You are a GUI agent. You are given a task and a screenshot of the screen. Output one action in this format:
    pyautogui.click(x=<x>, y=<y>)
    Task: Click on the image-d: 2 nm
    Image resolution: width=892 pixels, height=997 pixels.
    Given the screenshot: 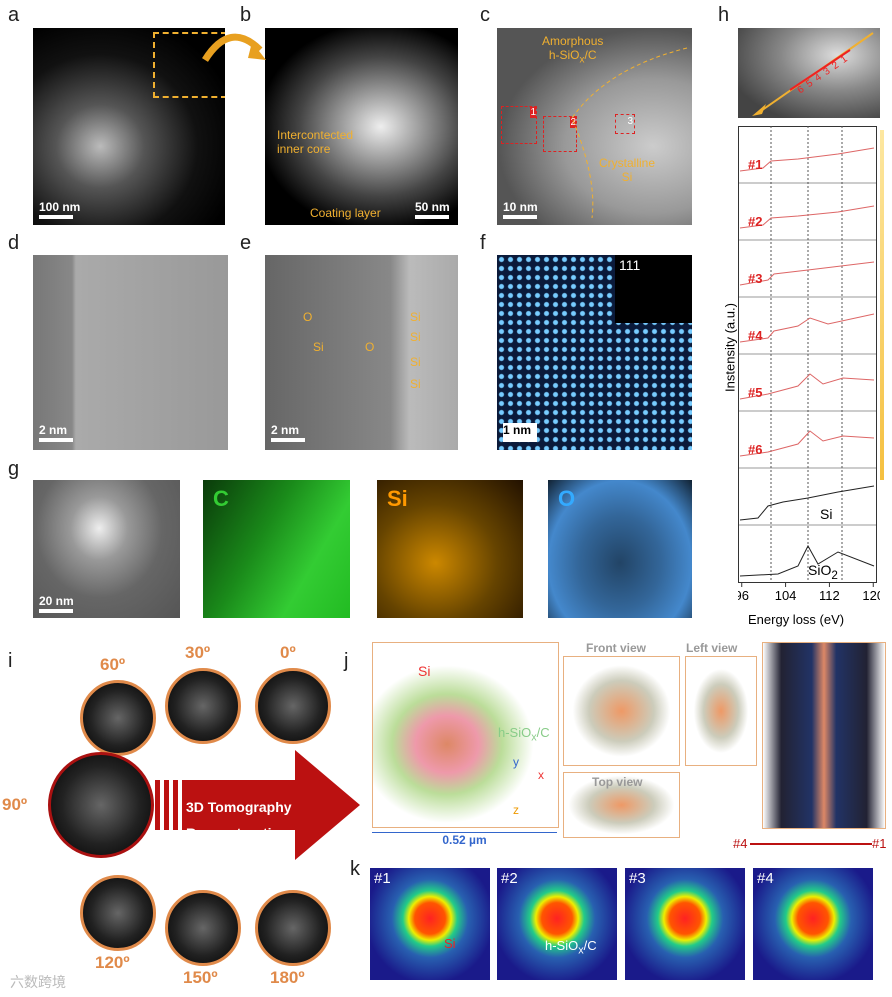 What is the action you would take?
    pyautogui.click(x=130, y=352)
    